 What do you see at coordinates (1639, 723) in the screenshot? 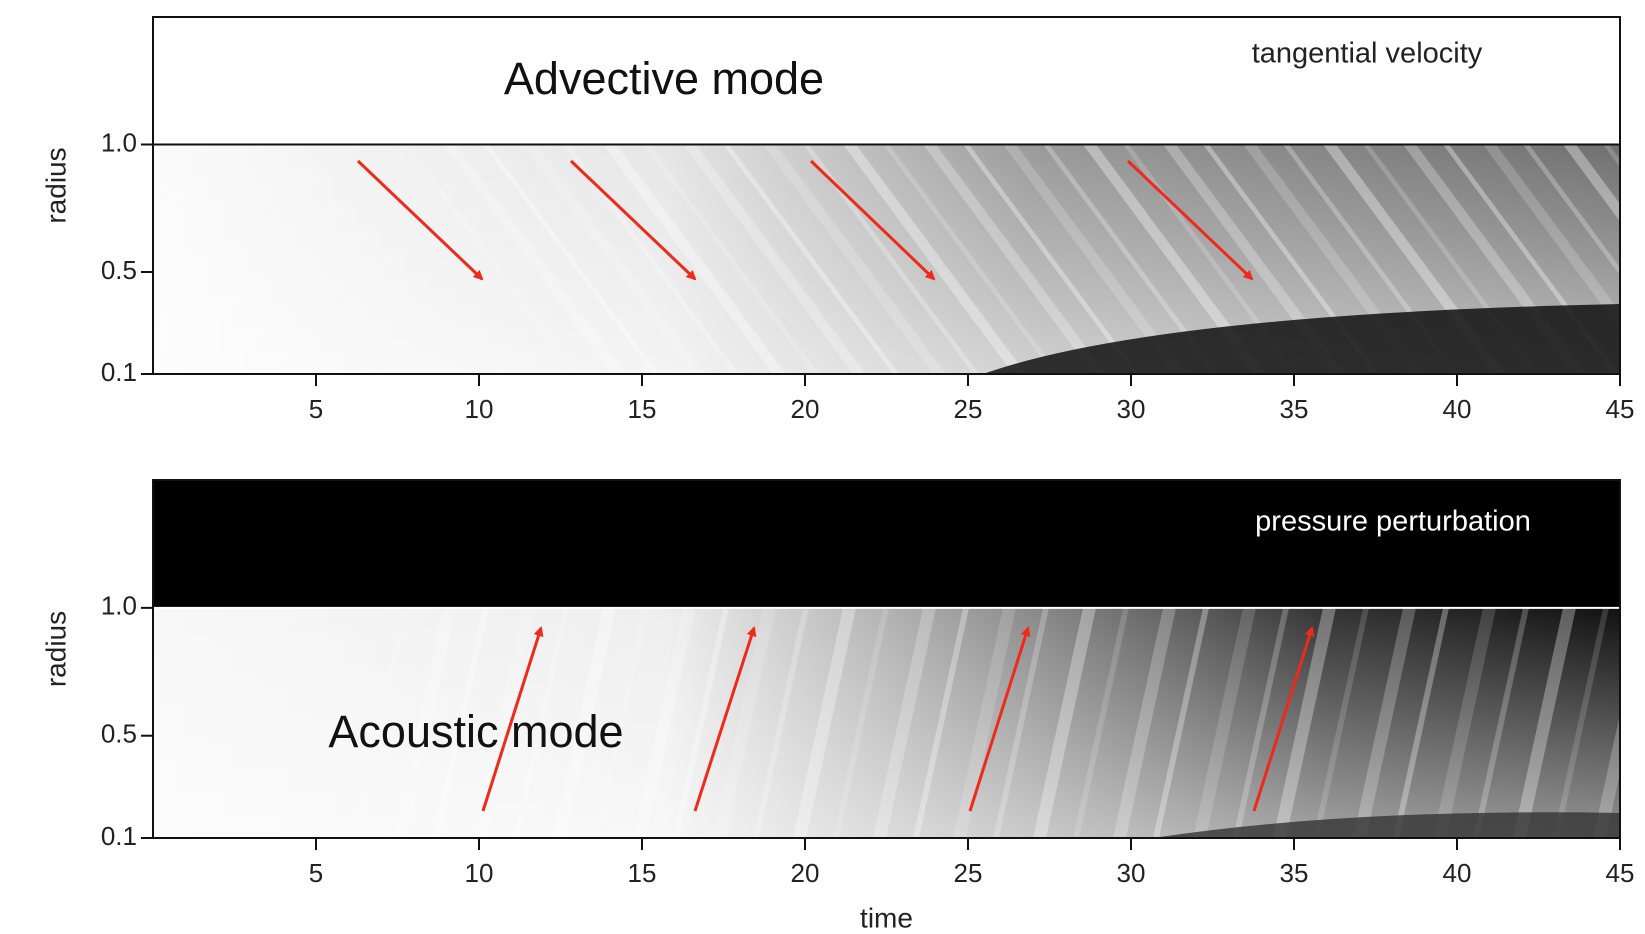
I see `streak` at bounding box center [1639, 723].